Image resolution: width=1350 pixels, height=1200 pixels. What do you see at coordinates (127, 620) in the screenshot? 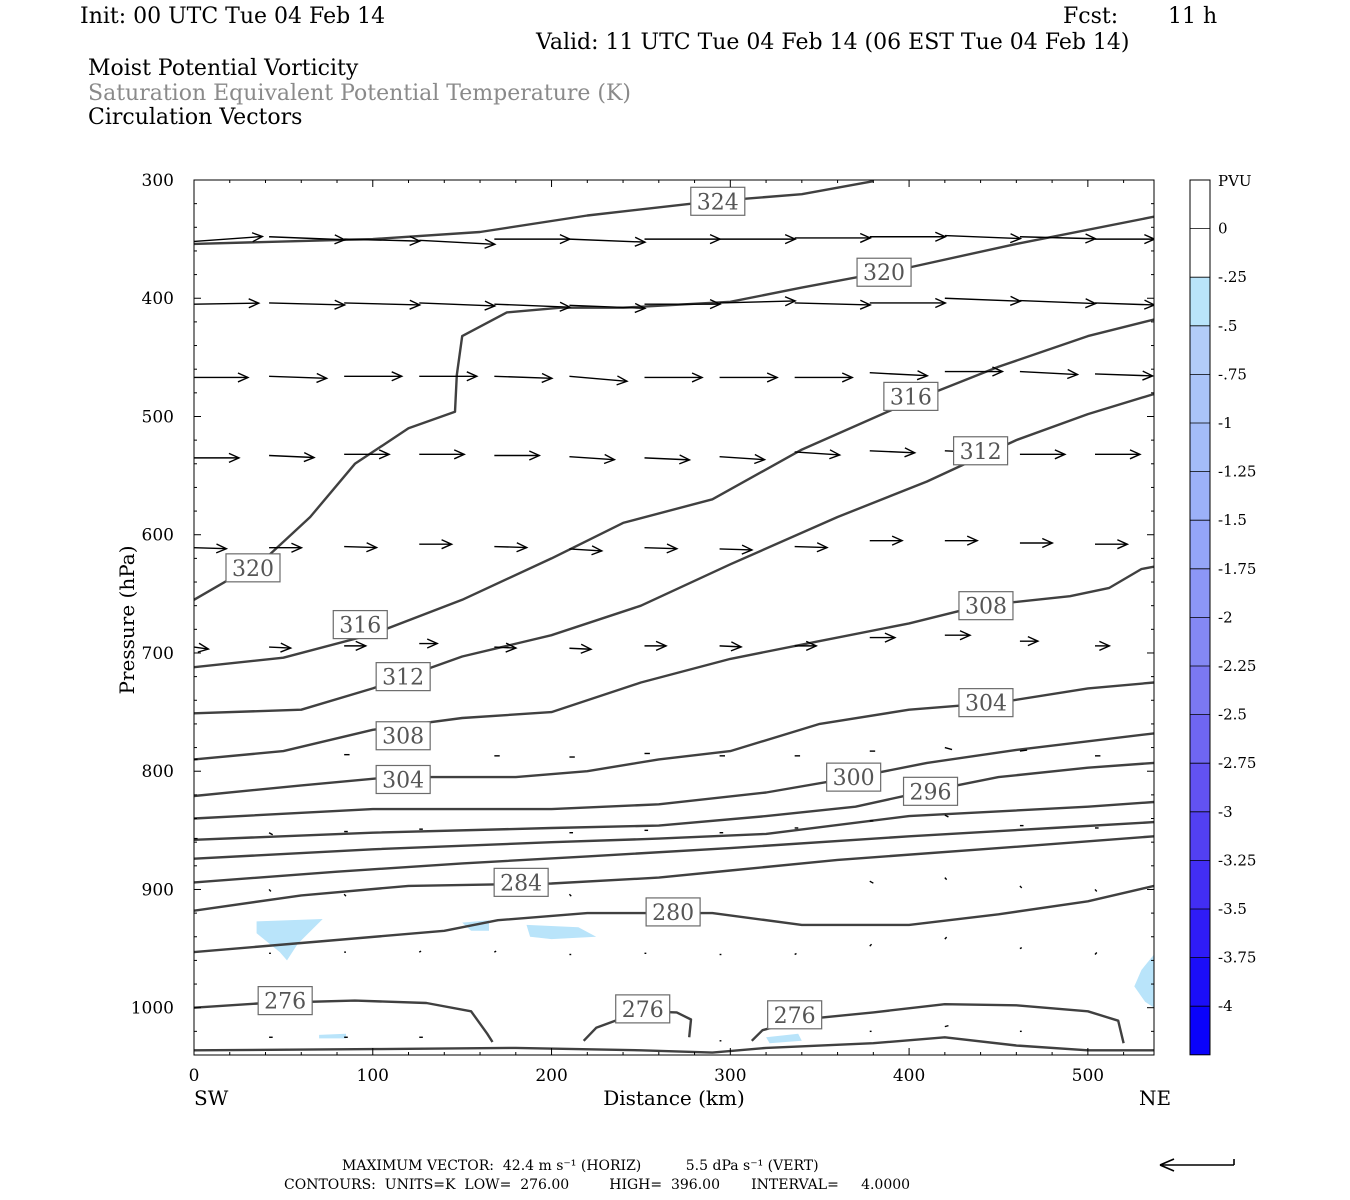
I see `y-axis-label: Pressure (hPa)` at bounding box center [127, 620].